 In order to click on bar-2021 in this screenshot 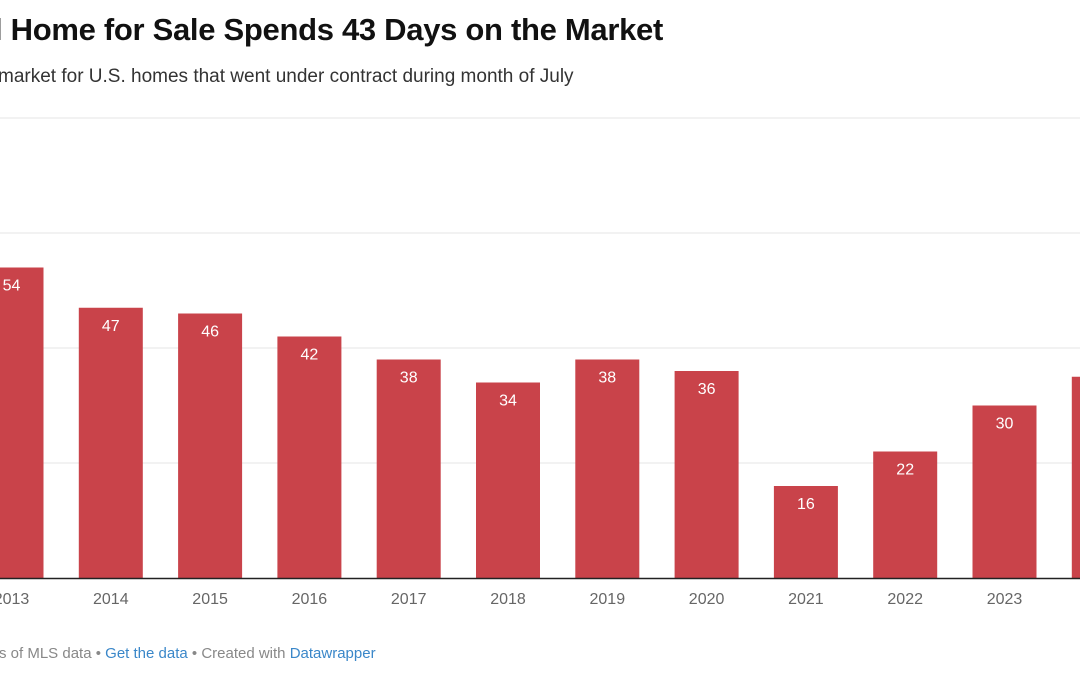, I will do `click(805, 532)`.